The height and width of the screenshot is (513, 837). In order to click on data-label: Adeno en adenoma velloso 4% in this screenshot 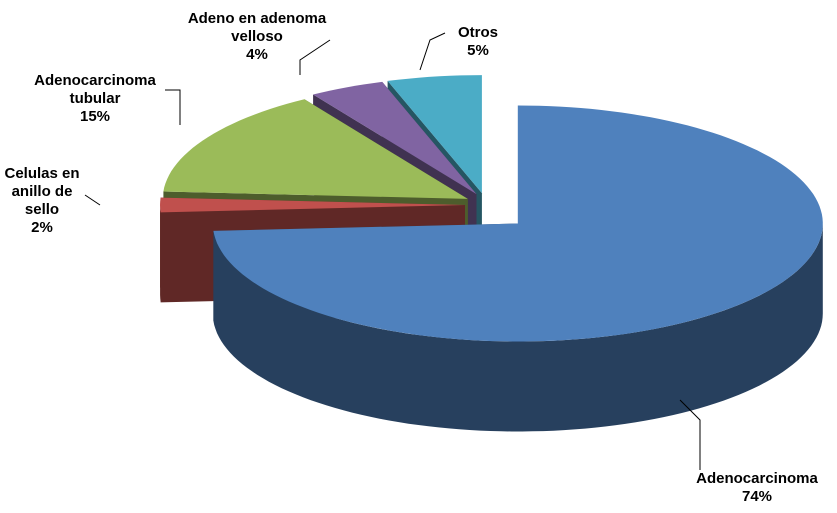, I will do `click(257, 37)`.